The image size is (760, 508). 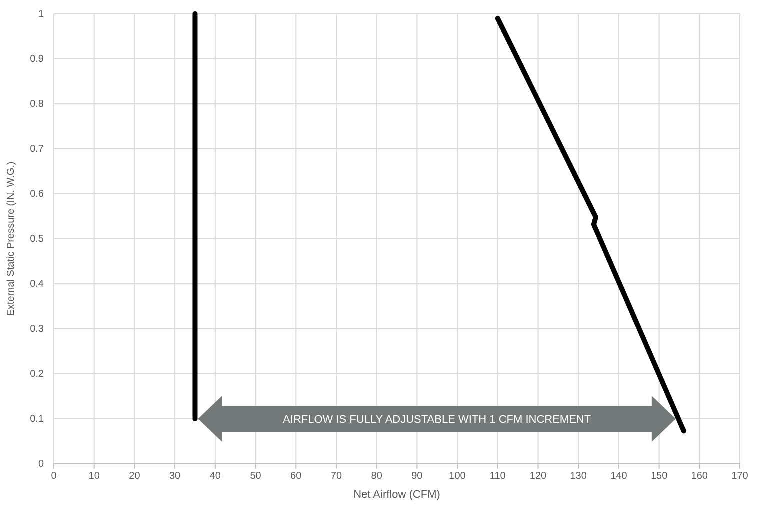 What do you see at coordinates (579, 476) in the screenshot?
I see `x-tick-label: 130` at bounding box center [579, 476].